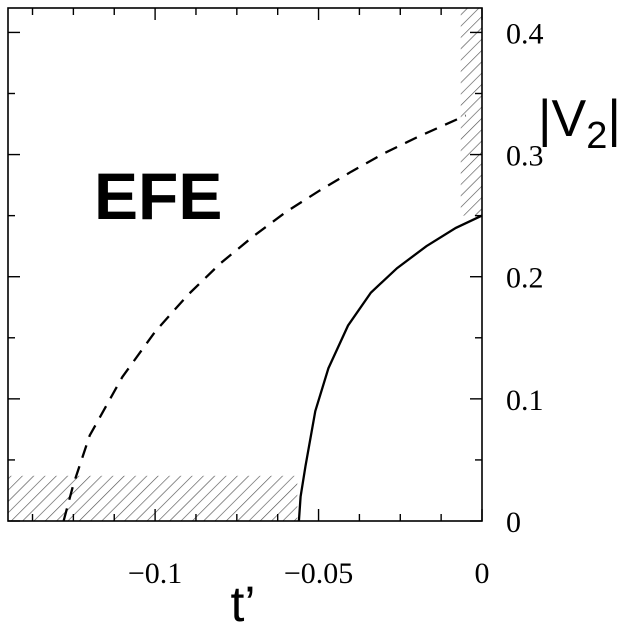 This screenshot has width=618, height=626. I want to click on x-tick-label: −0.05, so click(318, 573).